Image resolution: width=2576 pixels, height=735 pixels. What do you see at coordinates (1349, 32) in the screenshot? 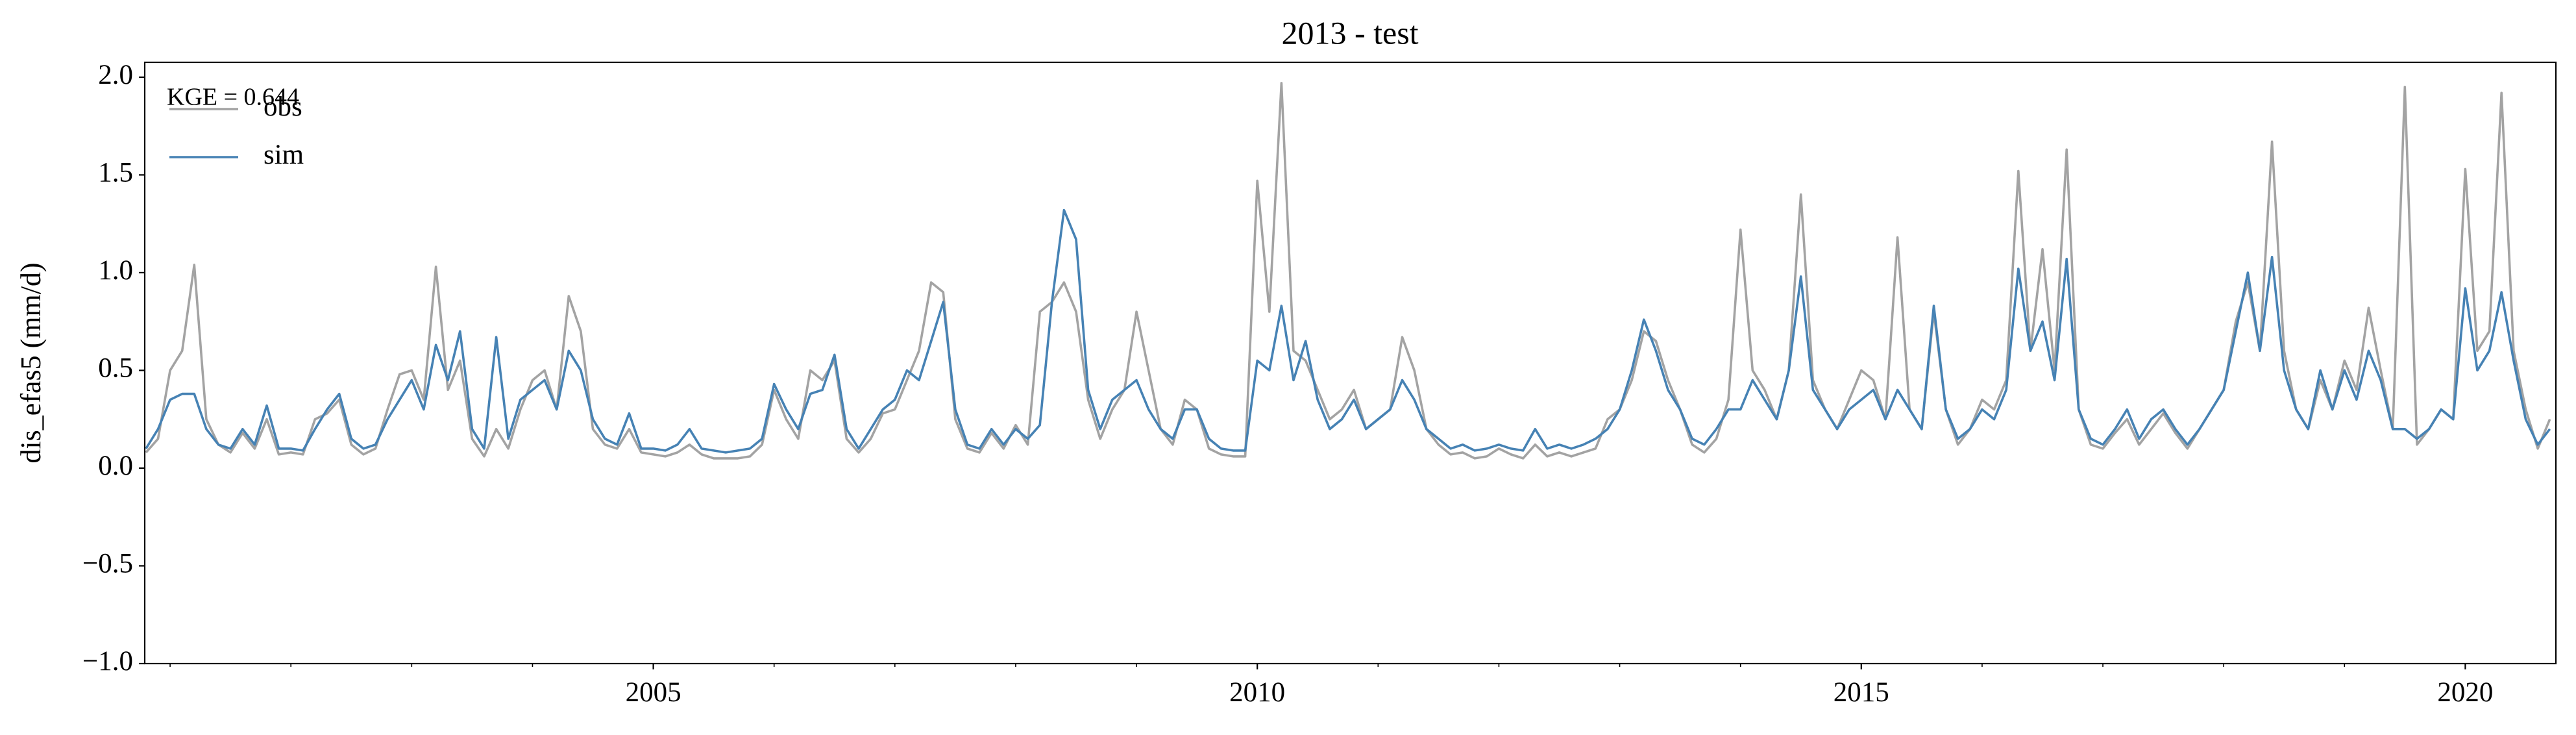
I see `chart-title: 2013 - test` at bounding box center [1349, 32].